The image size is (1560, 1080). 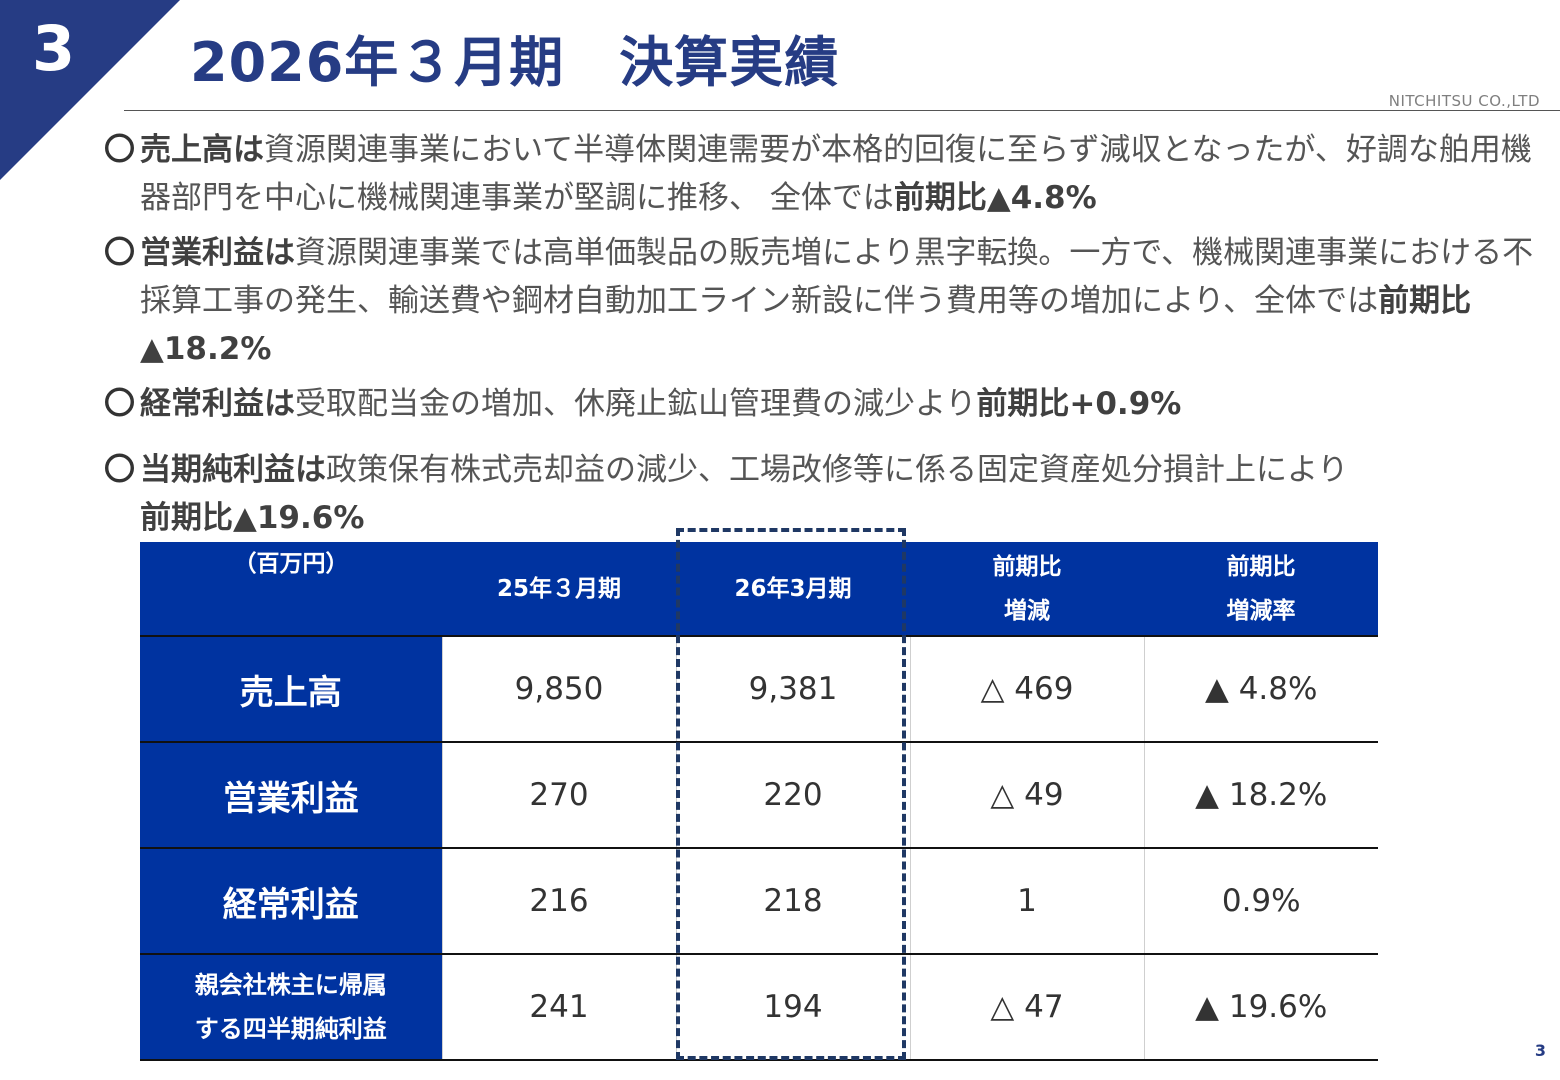 What do you see at coordinates (842, 110) in the screenshot?
I see `title-divider` at bounding box center [842, 110].